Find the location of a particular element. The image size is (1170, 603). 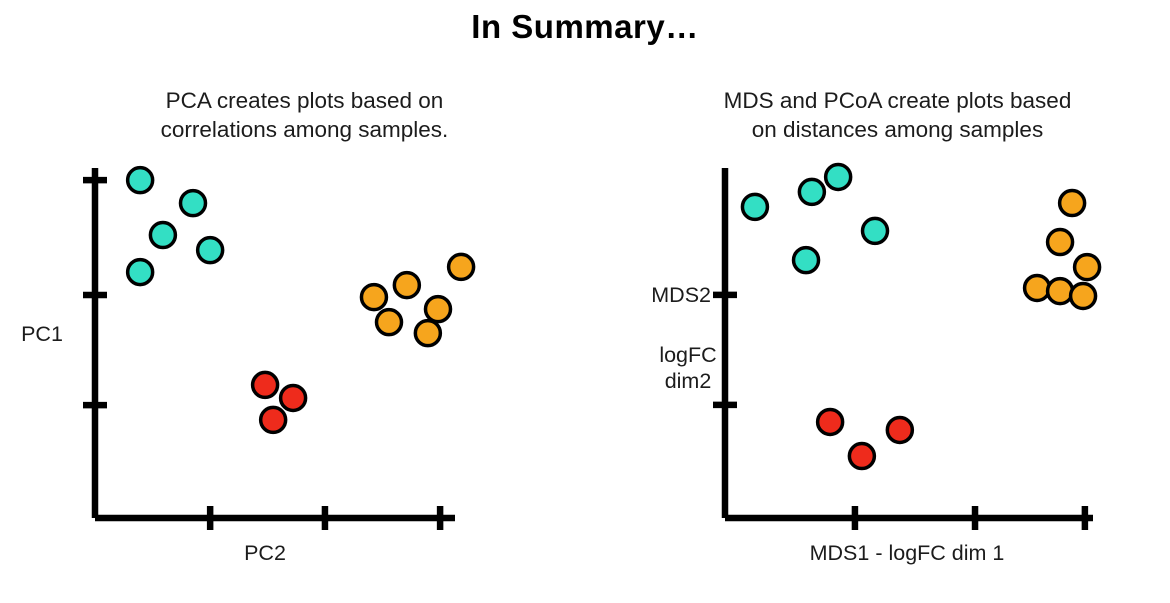

x-axis-label: PC2 is located at coordinates (265, 553).